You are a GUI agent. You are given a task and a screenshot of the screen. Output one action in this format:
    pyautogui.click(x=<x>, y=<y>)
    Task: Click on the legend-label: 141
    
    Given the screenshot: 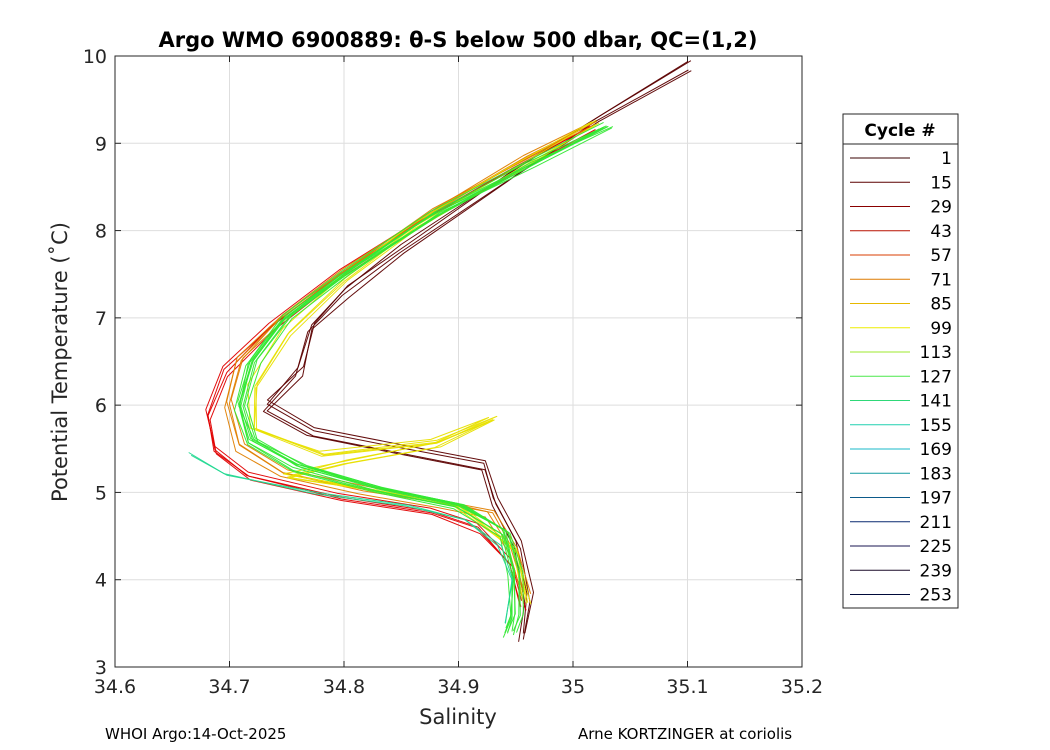 What is the action you would take?
    pyautogui.click(x=936, y=402)
    